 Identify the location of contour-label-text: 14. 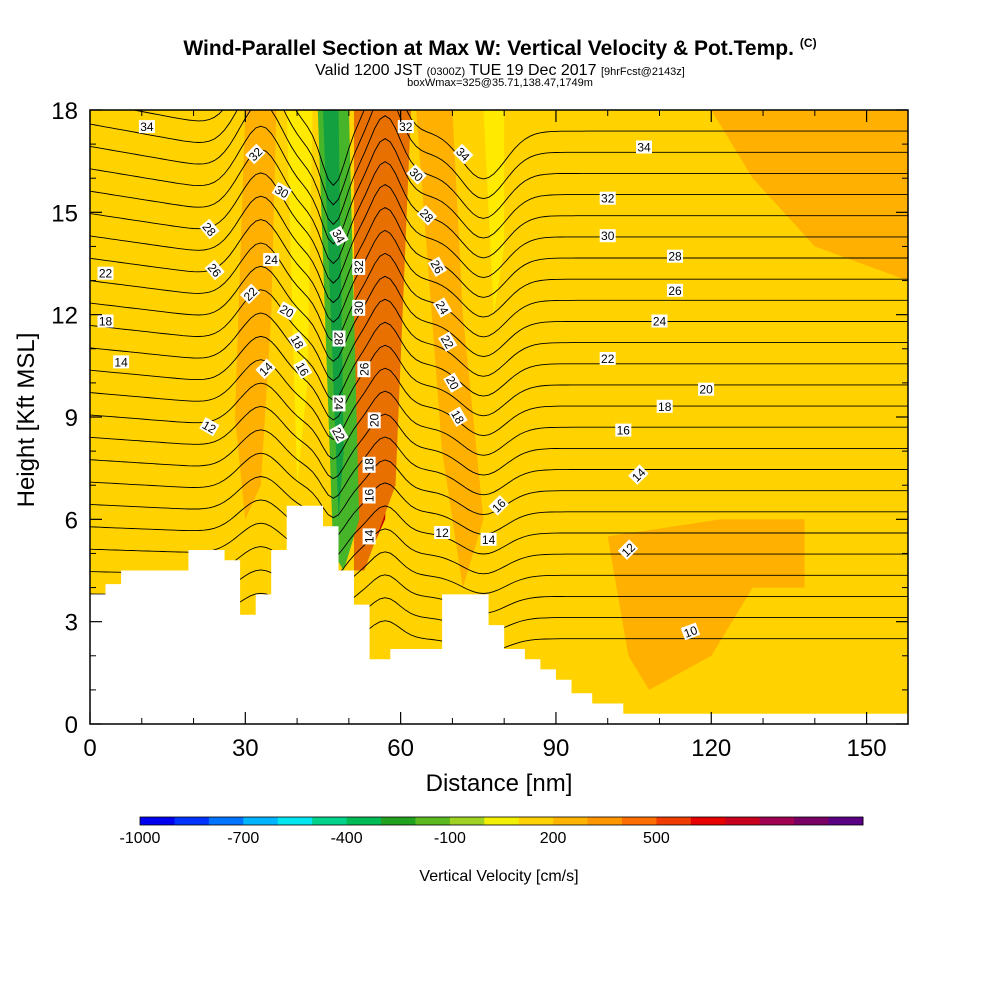
(489, 540).